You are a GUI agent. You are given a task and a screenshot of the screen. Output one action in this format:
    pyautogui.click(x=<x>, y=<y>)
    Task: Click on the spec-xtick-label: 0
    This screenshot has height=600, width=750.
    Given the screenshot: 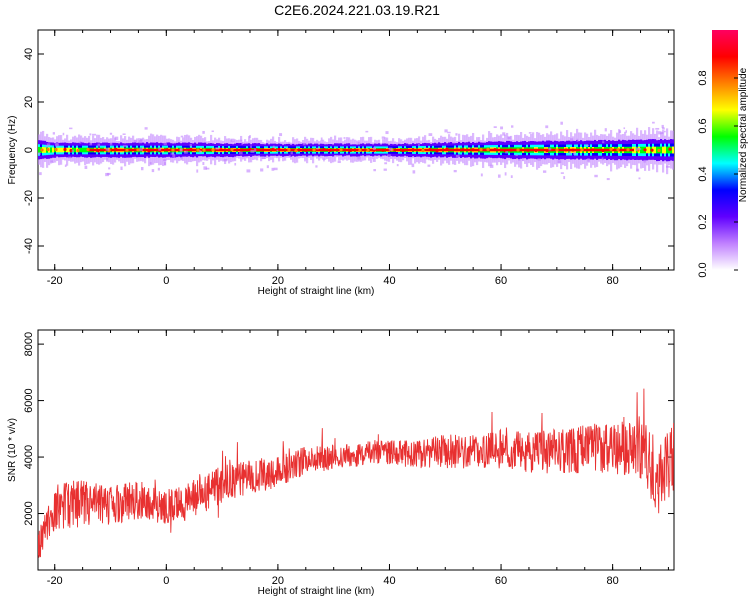 What is the action you would take?
    pyautogui.click(x=166, y=281)
    